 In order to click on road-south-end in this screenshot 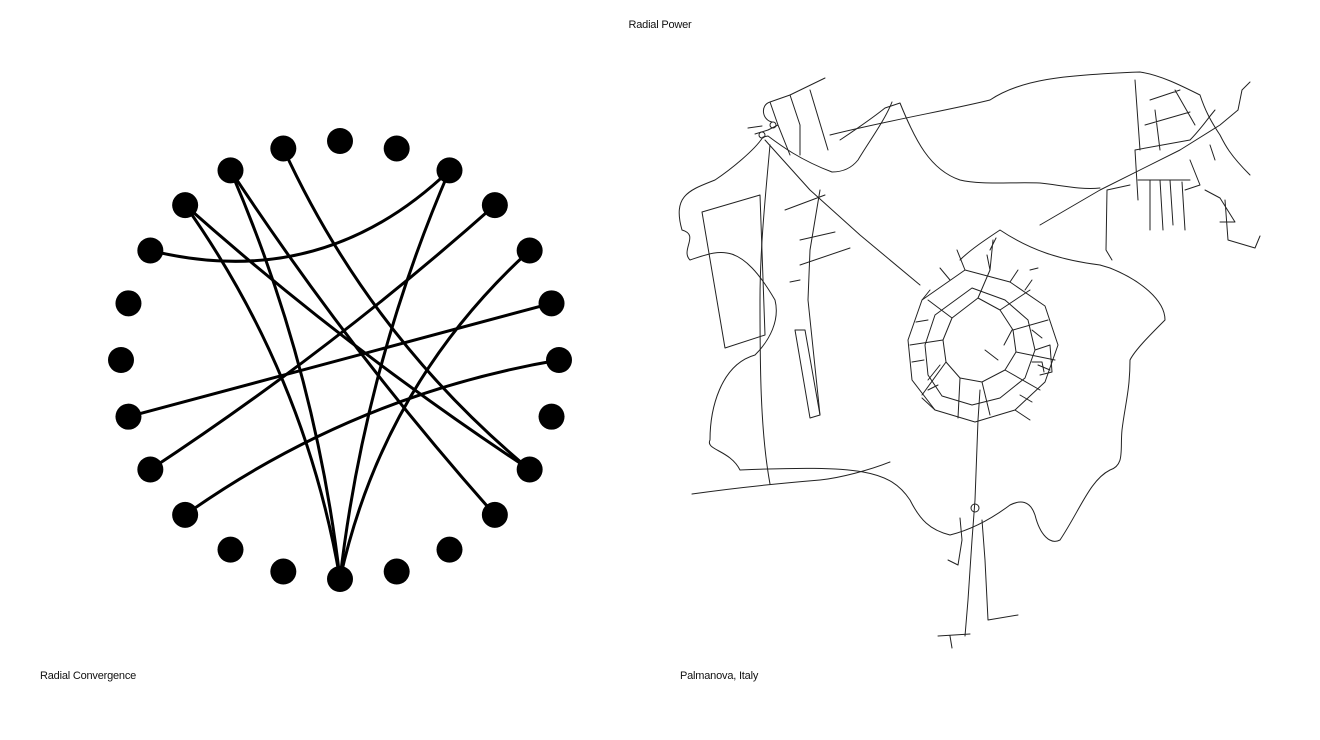, I will do `click(954, 641)`.